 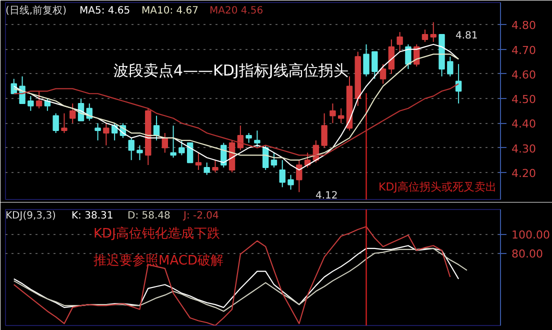 I want to click on chart-title: KDJ(9,3,3), so click(x=31, y=216).